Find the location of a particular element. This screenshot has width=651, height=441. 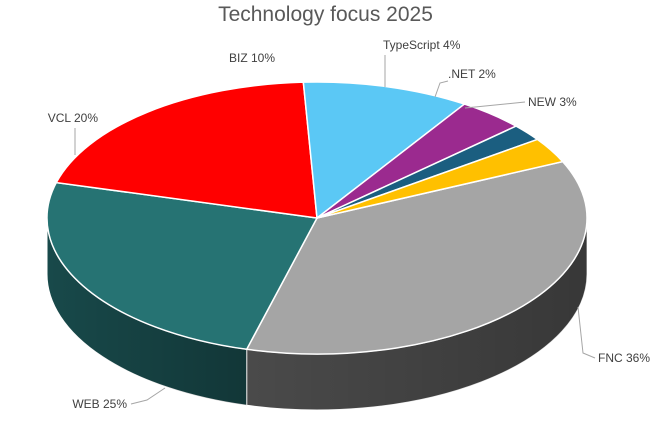

leader-line-fnc is located at coordinates (586, 332).